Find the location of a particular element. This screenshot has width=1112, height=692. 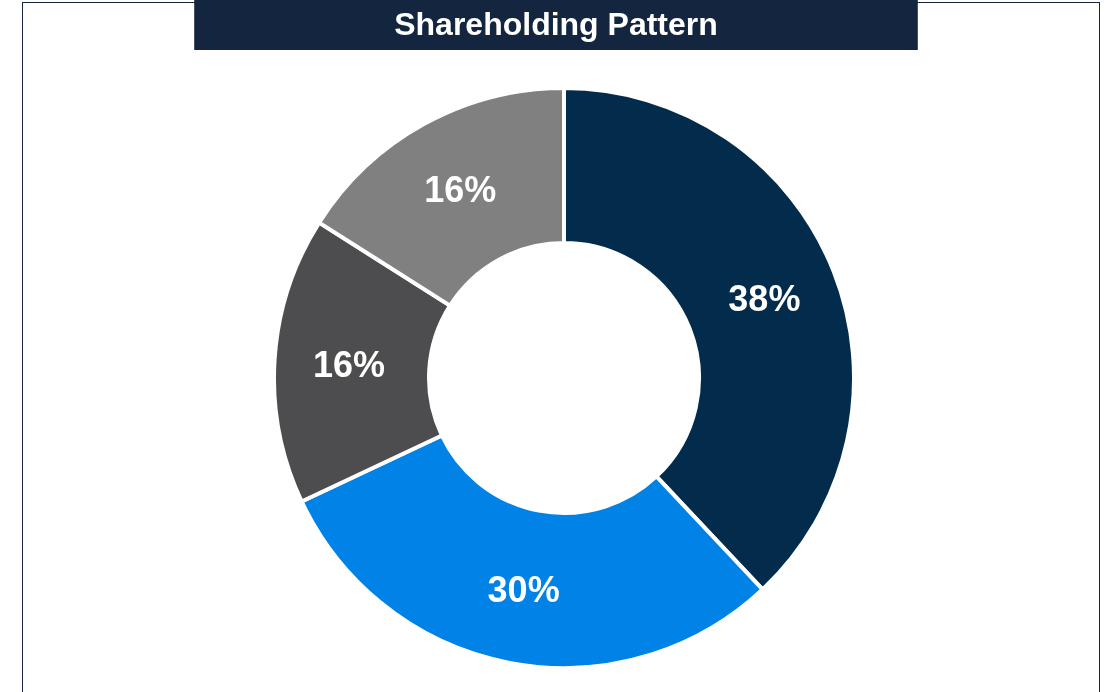

data-label: 38% is located at coordinates (764, 299).